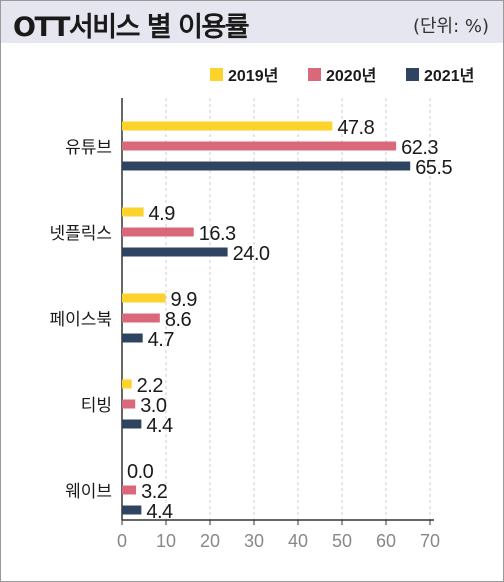 This screenshot has width=504, height=582. Describe the element at coordinates (153, 406) in the screenshot. I see `data-label: 3.0` at that location.